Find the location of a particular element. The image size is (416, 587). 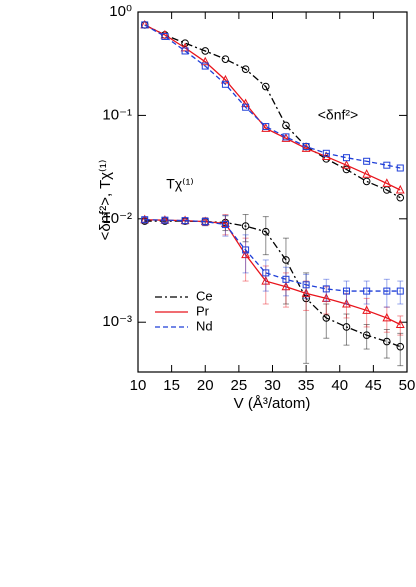

y-tick-label: 10⁻³ is located at coordinates (117, 321).